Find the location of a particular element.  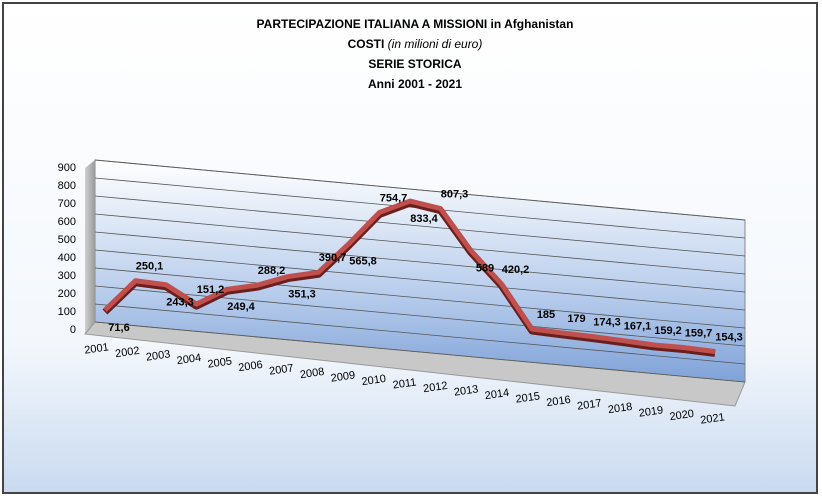

y-tick-label: 900 is located at coordinates (67, 168).